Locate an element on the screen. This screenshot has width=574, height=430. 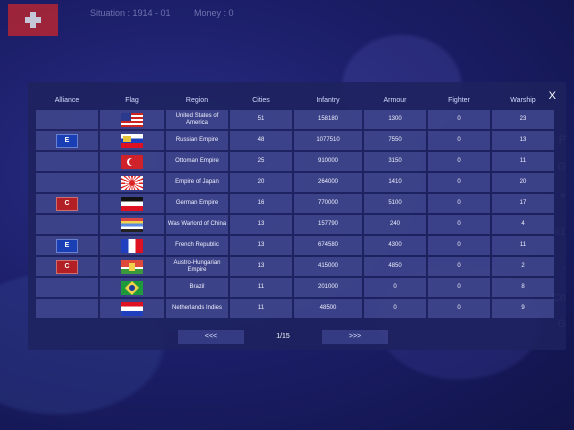
netherlands-flag-icon is located at coordinates (132, 308).